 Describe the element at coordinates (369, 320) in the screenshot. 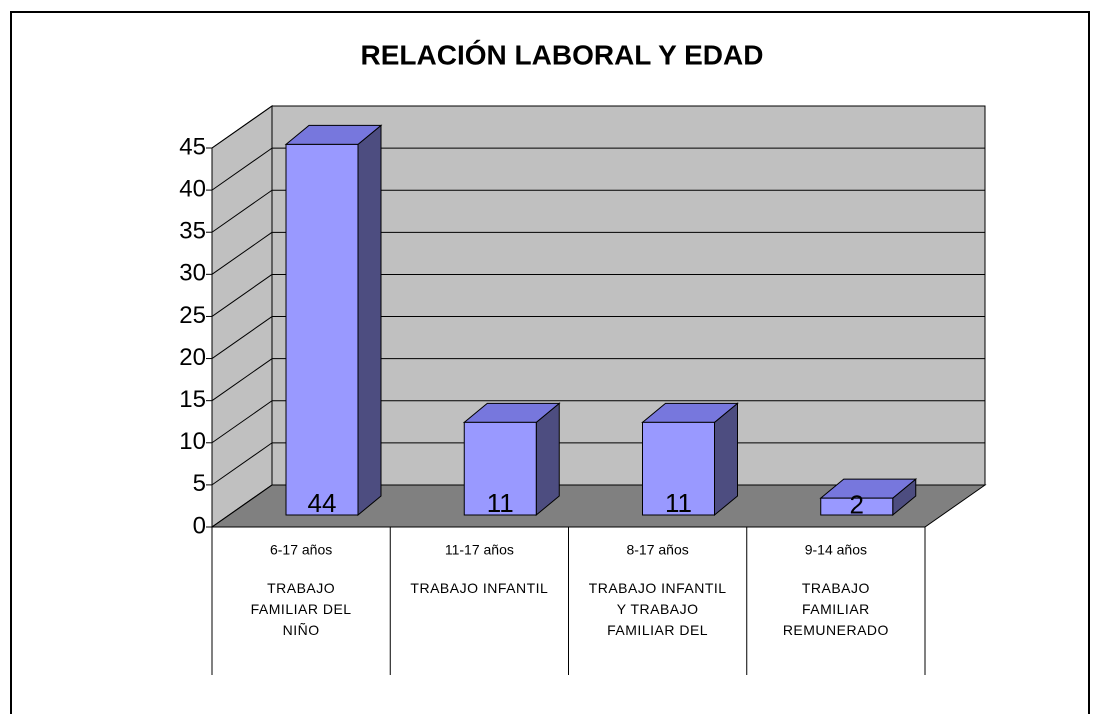

I see `bar-side` at that location.